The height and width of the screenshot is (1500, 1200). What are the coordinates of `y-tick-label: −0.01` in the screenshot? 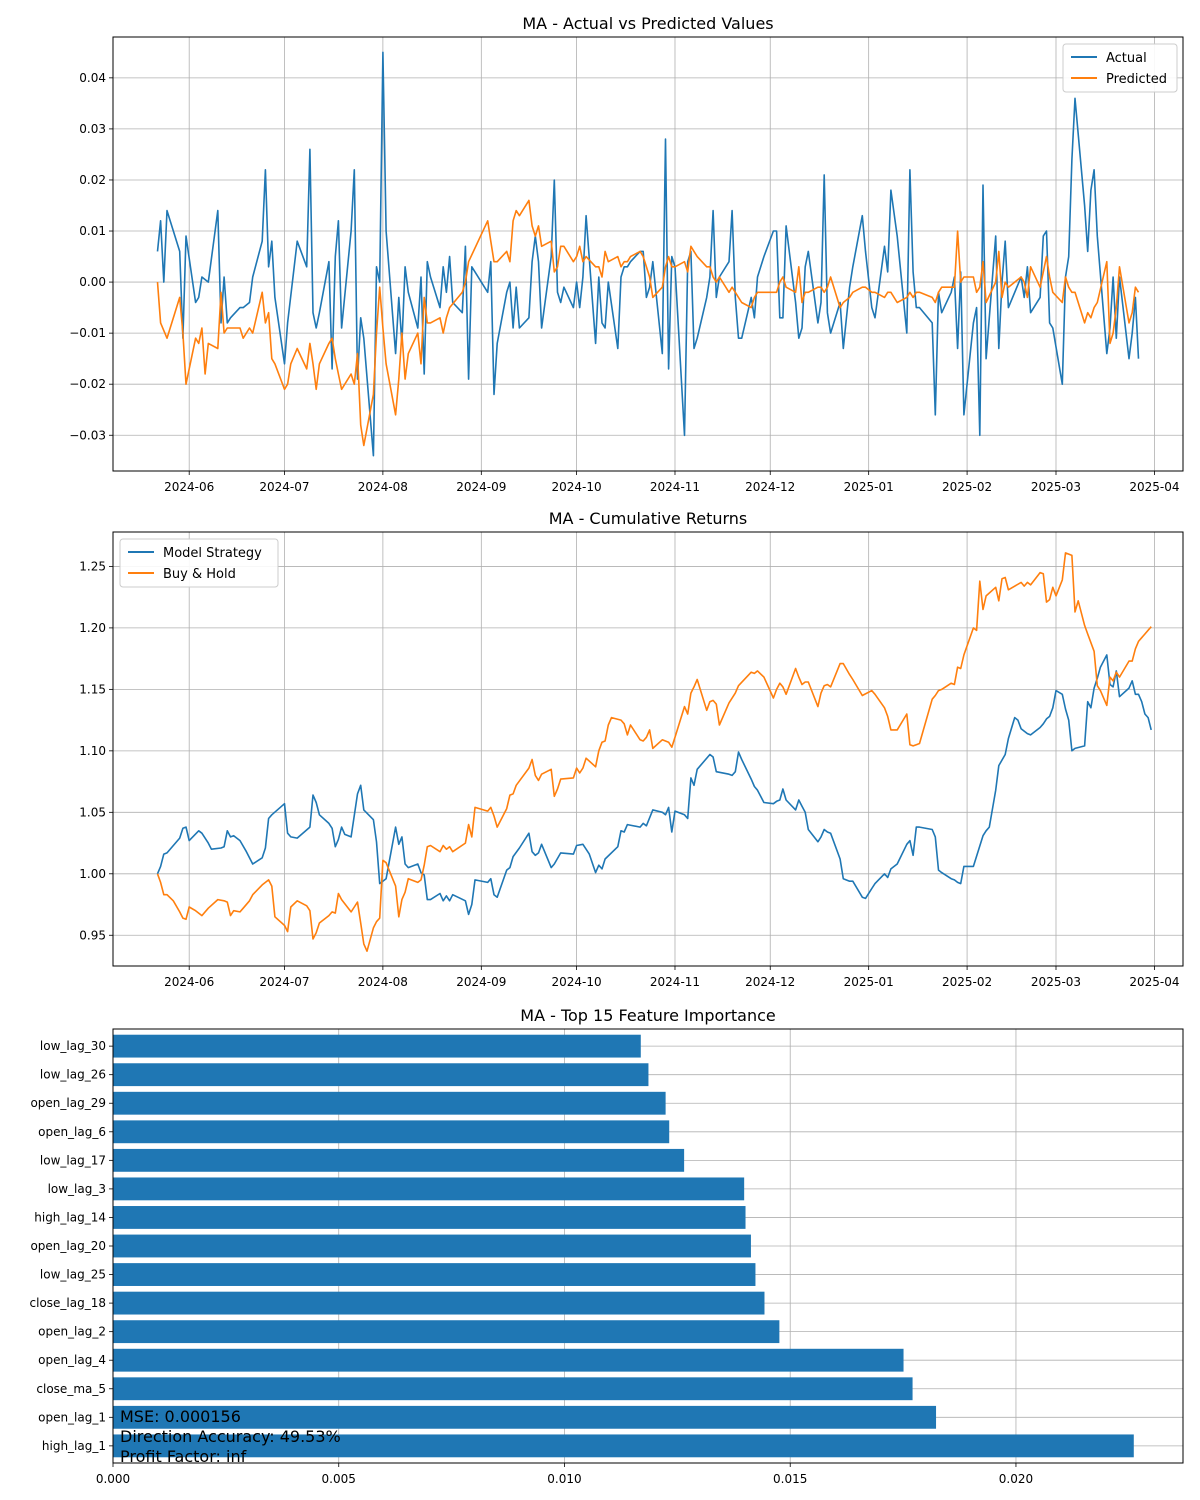 It's located at (87, 333).